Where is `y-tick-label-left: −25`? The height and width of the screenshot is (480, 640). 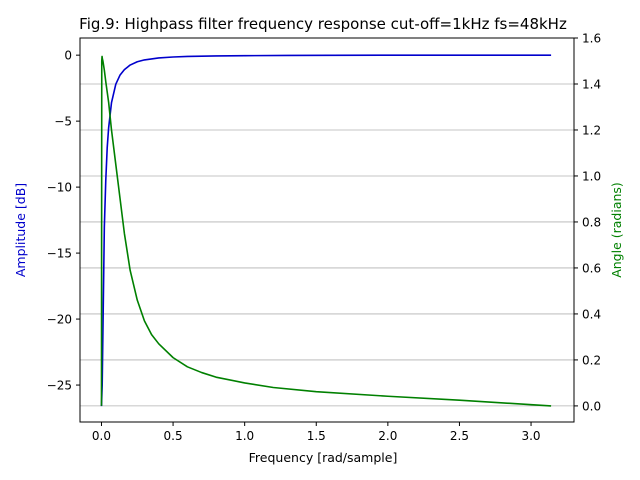 y-tick-label-left: −25 is located at coordinates (59, 386).